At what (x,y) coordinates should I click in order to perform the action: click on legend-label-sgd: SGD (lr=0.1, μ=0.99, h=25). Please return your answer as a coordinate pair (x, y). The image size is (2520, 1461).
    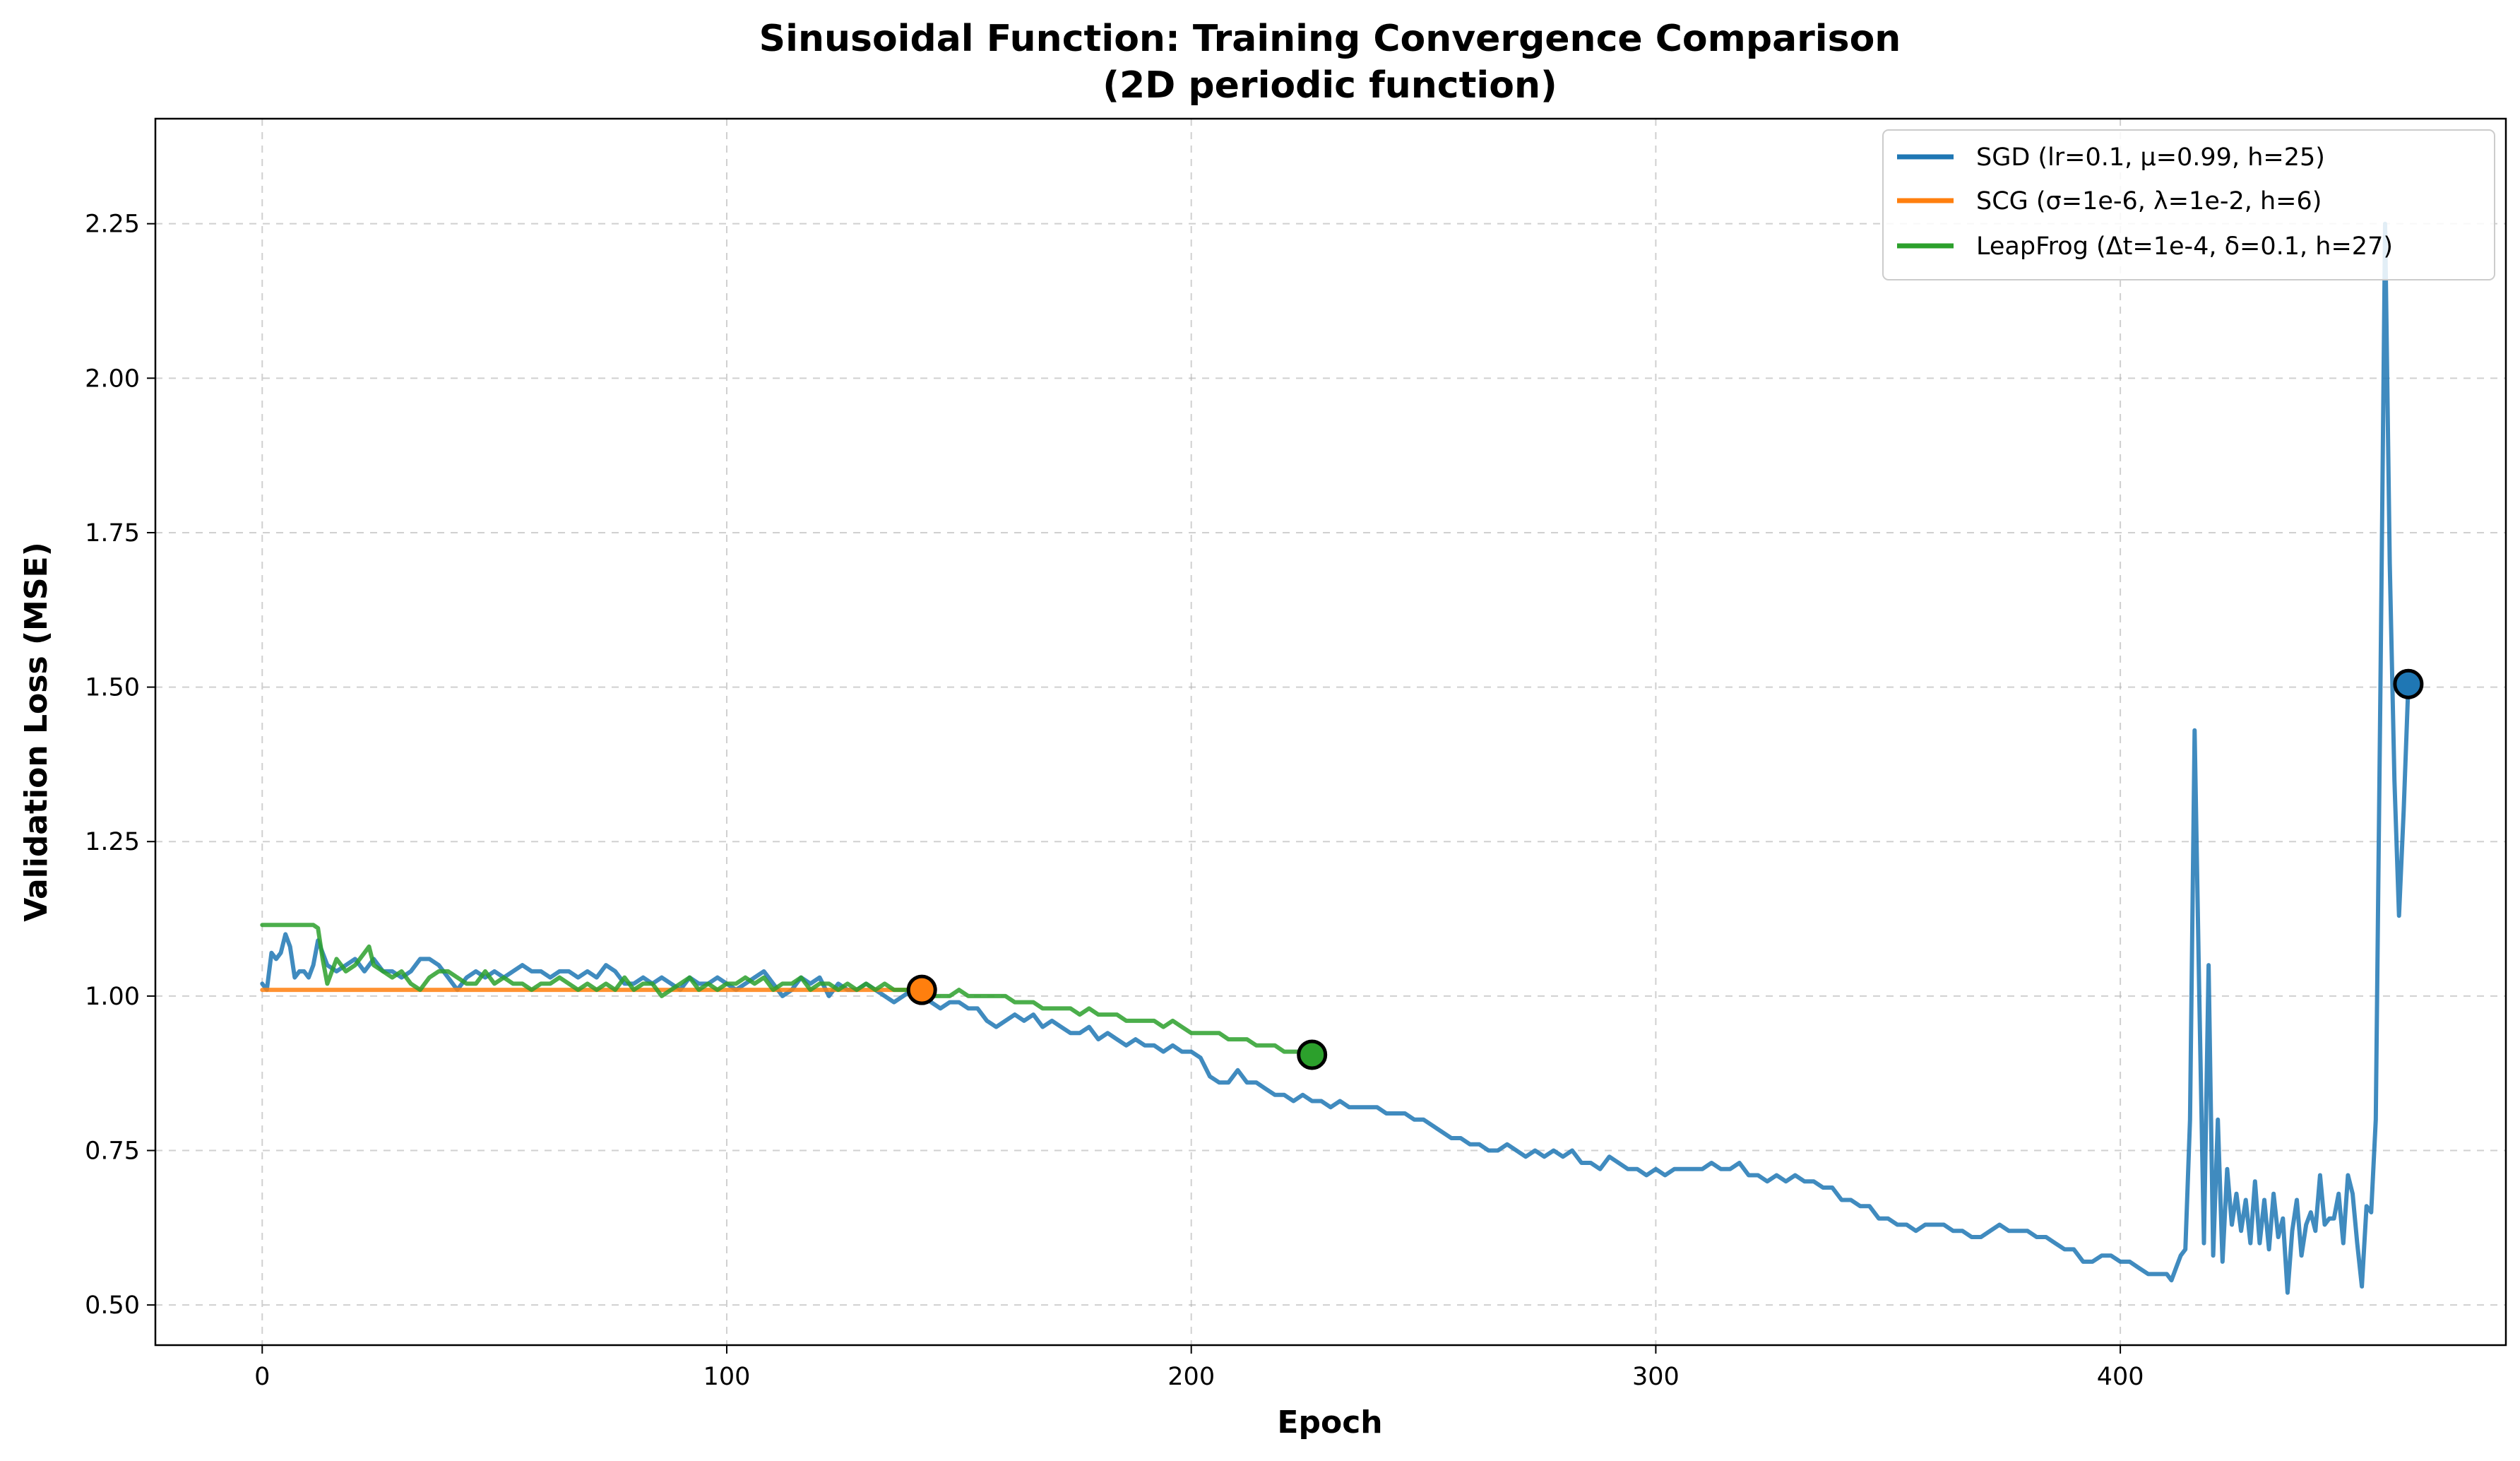
    Looking at the image, I should click on (2150, 157).